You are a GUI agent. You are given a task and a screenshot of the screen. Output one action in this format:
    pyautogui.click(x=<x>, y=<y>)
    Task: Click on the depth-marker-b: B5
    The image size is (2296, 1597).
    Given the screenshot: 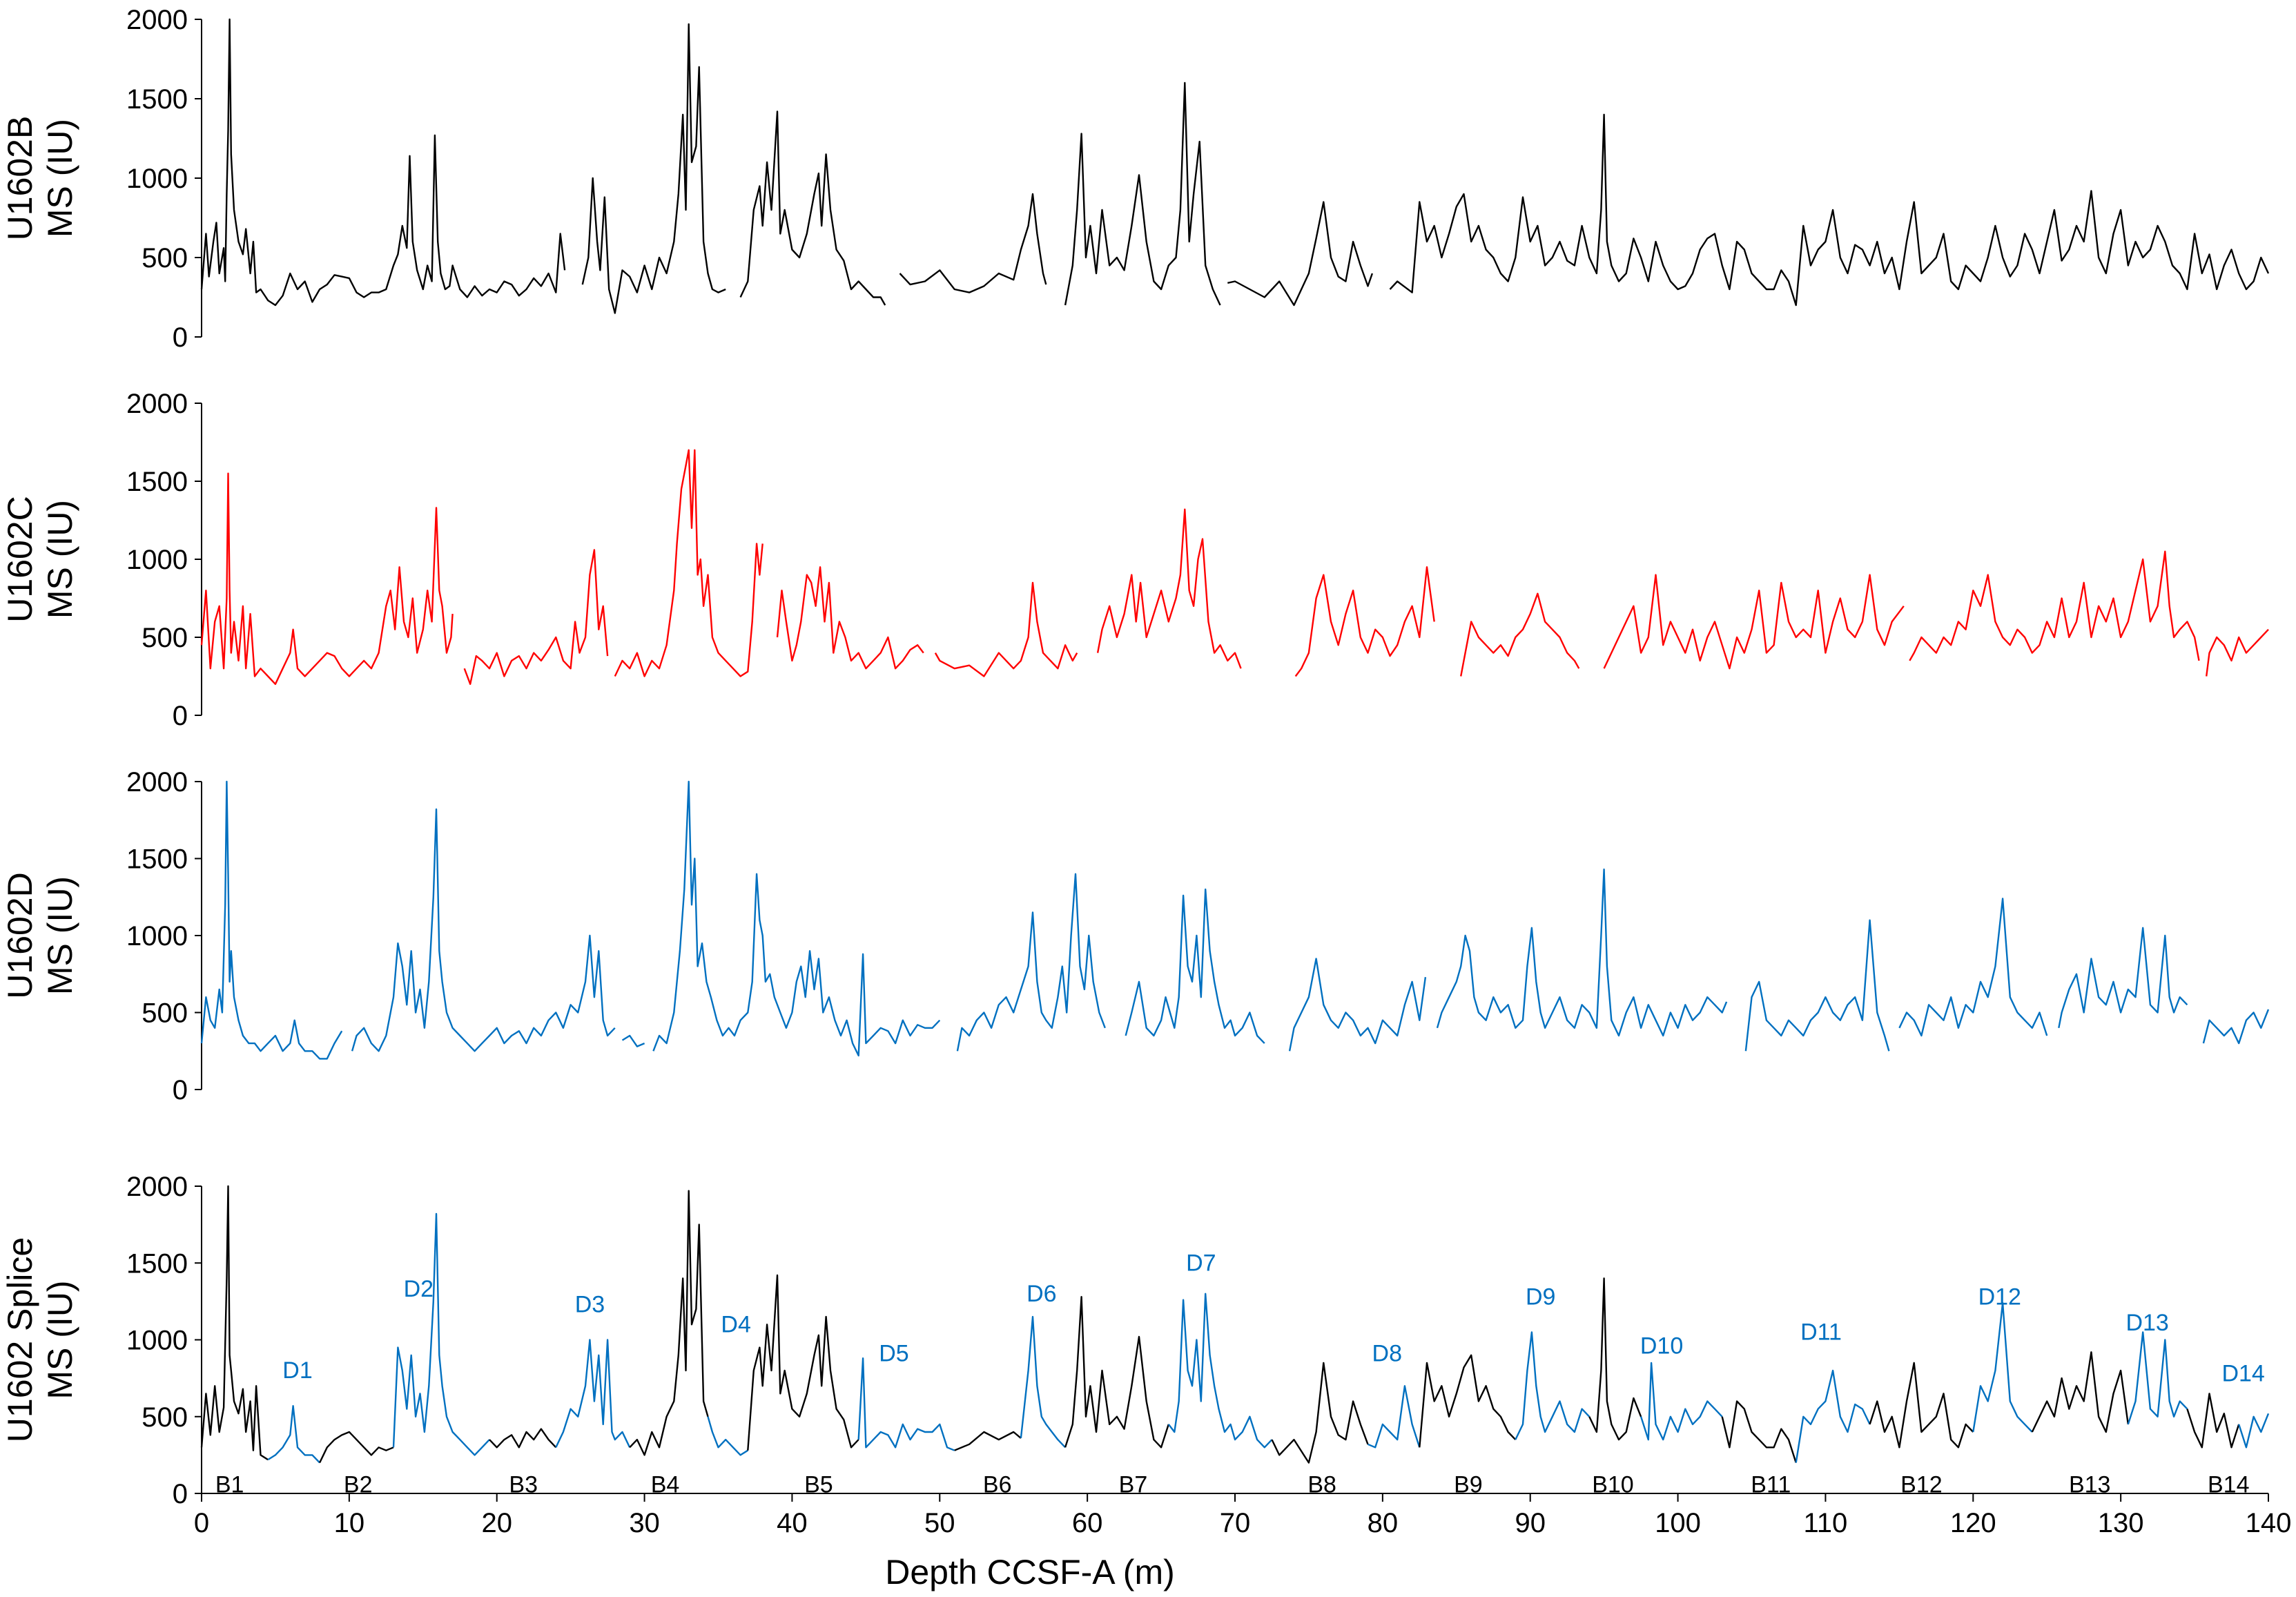 What is the action you would take?
    pyautogui.click(x=818, y=1485)
    